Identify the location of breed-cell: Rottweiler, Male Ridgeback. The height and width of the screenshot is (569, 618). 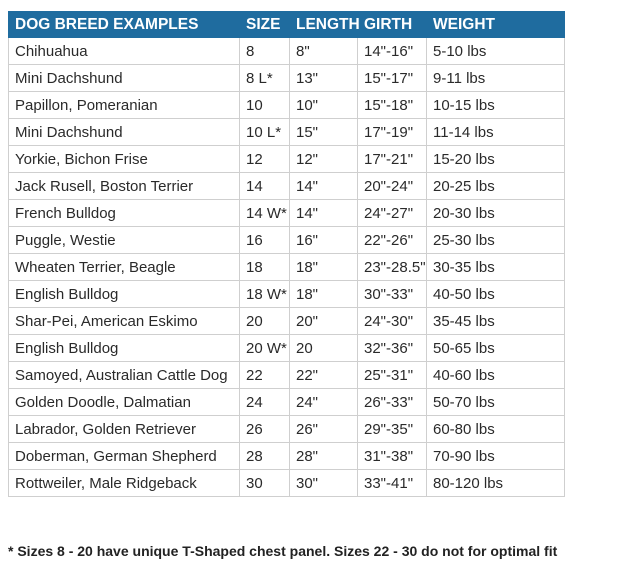
(124, 483).